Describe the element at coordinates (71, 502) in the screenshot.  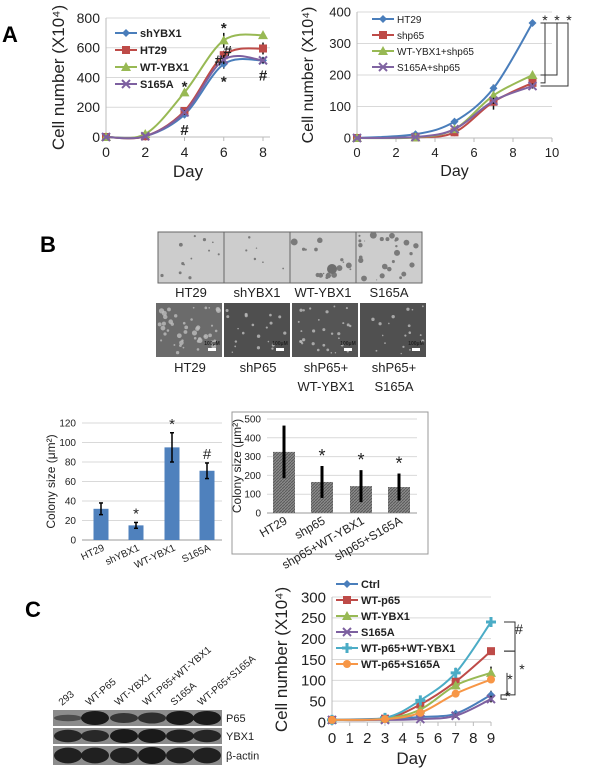
I see `y-tick-label: 40` at that location.